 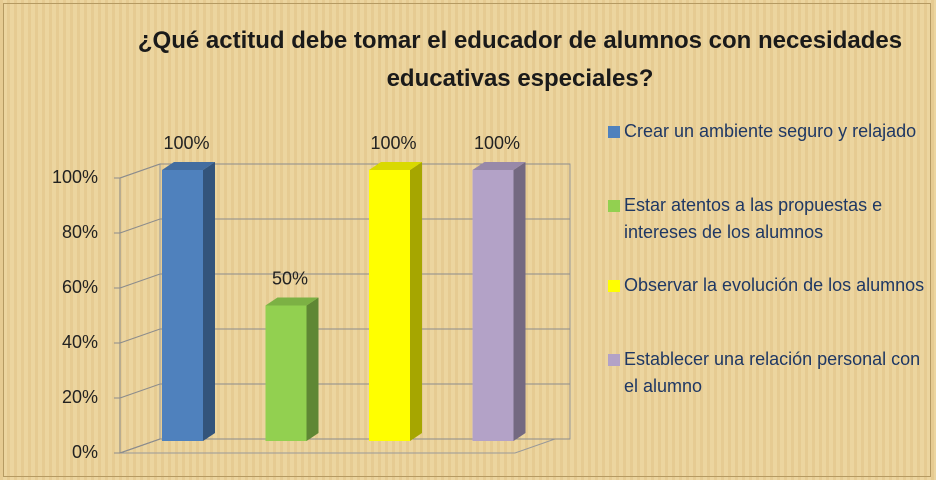 What do you see at coordinates (290, 278) in the screenshot?
I see `value-label: 50%` at bounding box center [290, 278].